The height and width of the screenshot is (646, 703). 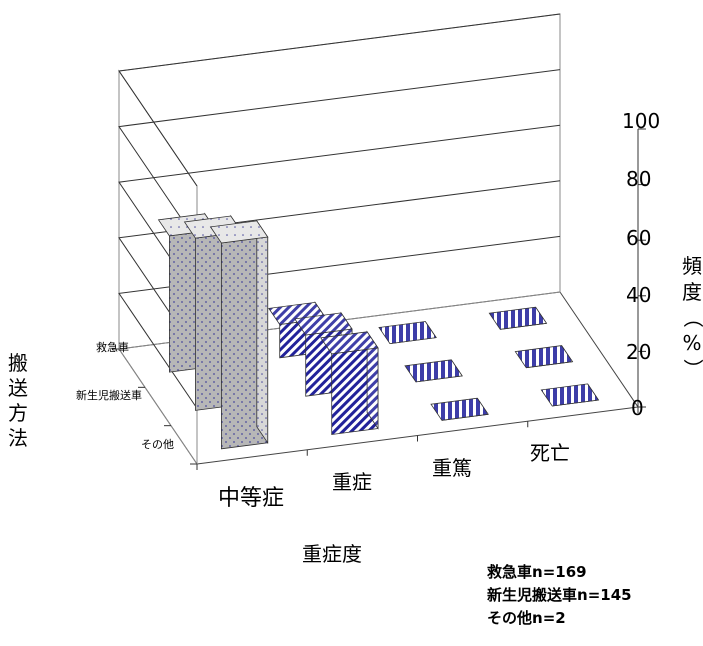 I want to click on y-axis-title-char: 搬, so click(x=18, y=363).